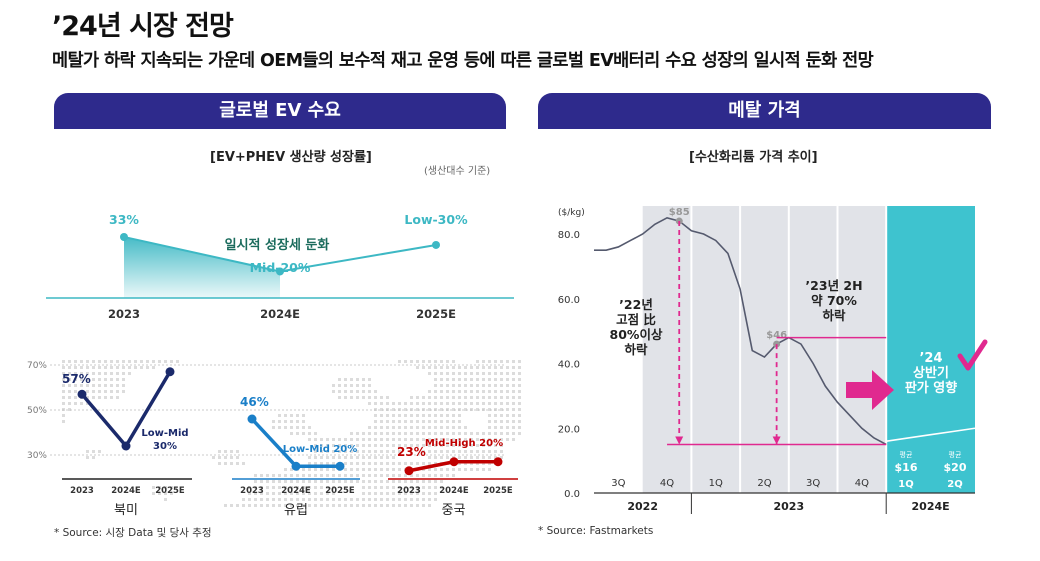 The width and height of the screenshot is (1040, 561). What do you see at coordinates (776, 335) in the screenshot?
I see `peak-label: $46` at bounding box center [776, 335].